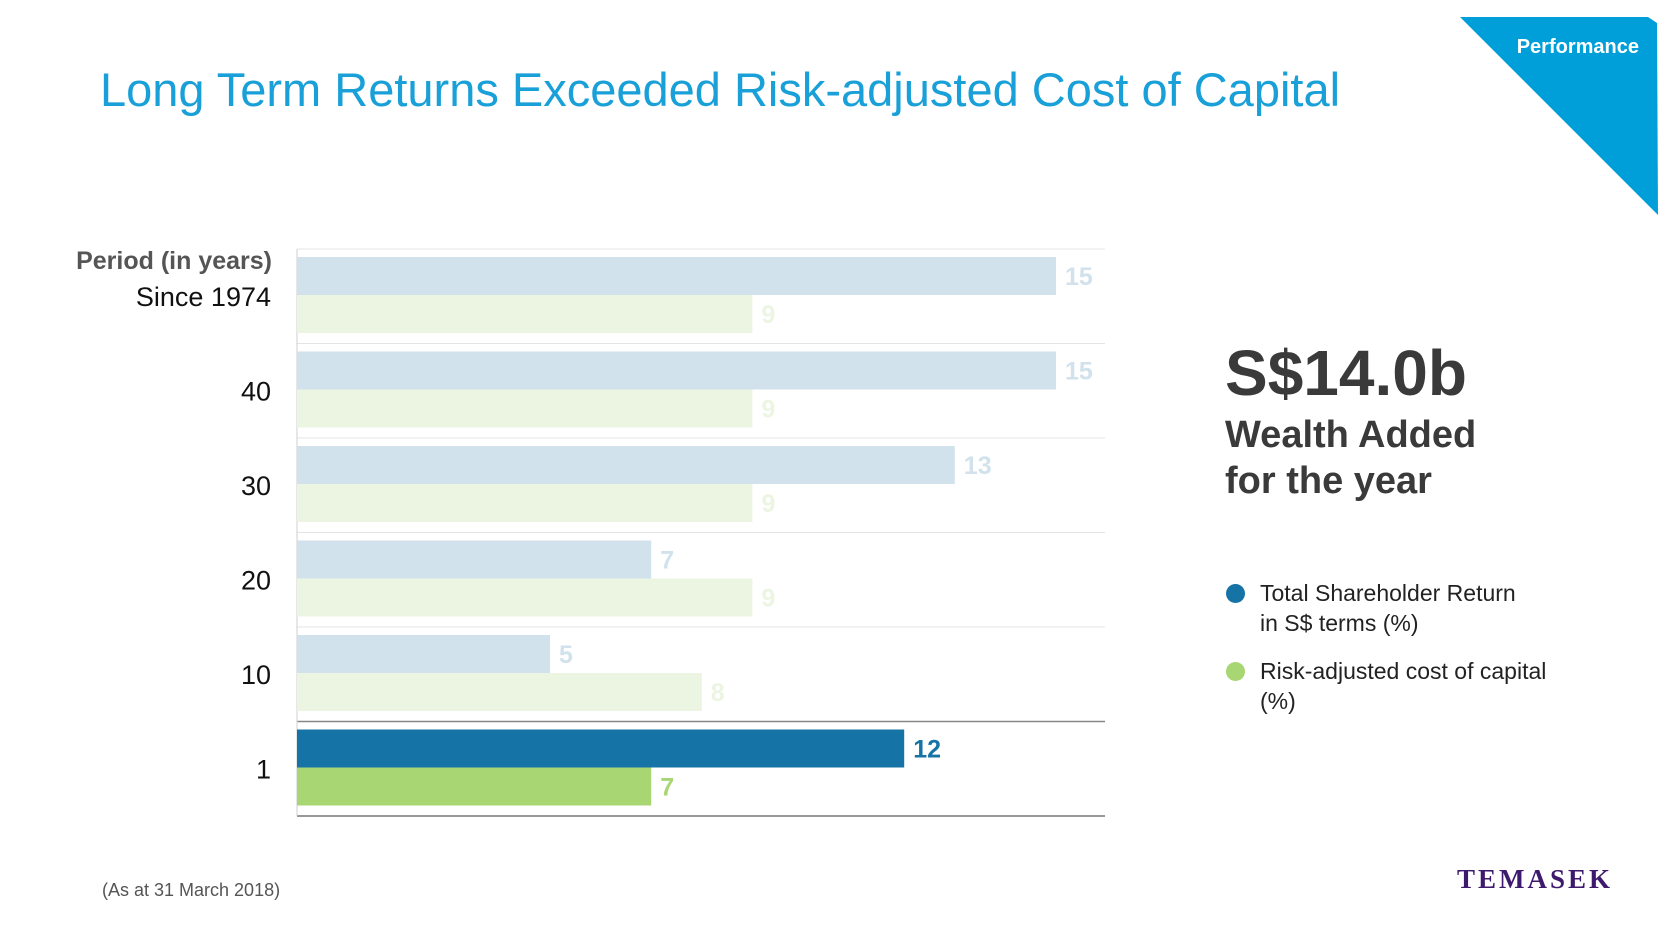  What do you see at coordinates (1577, 47) in the screenshot?
I see `section-tag: Performance` at bounding box center [1577, 47].